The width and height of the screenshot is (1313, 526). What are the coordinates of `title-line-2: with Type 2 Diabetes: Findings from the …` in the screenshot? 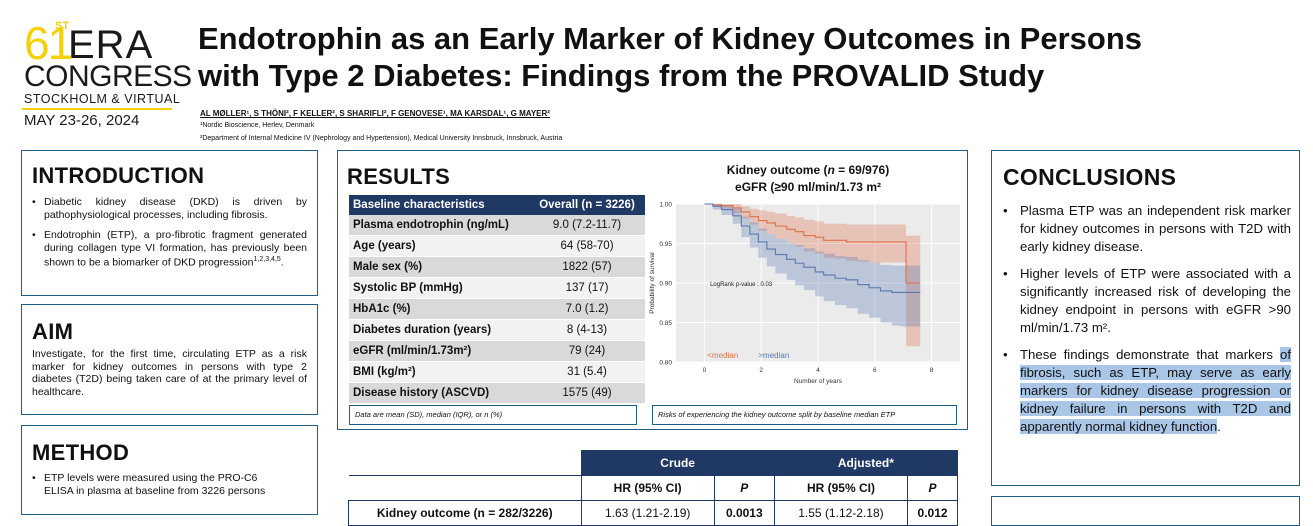 It's located at (621, 75).